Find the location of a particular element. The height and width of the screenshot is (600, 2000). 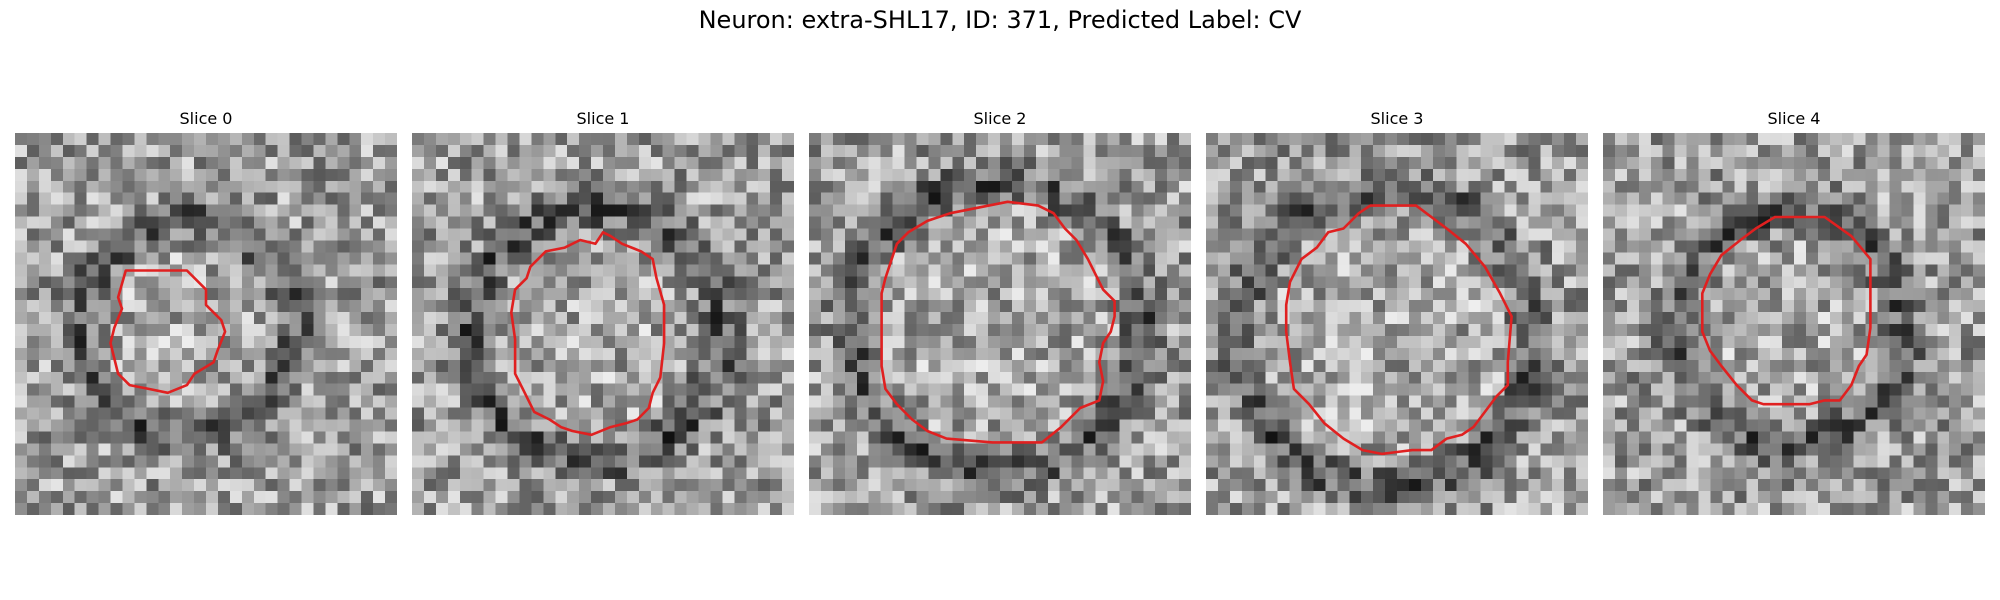

slice-panel-2: Slice 2 is located at coordinates (1000, 311).